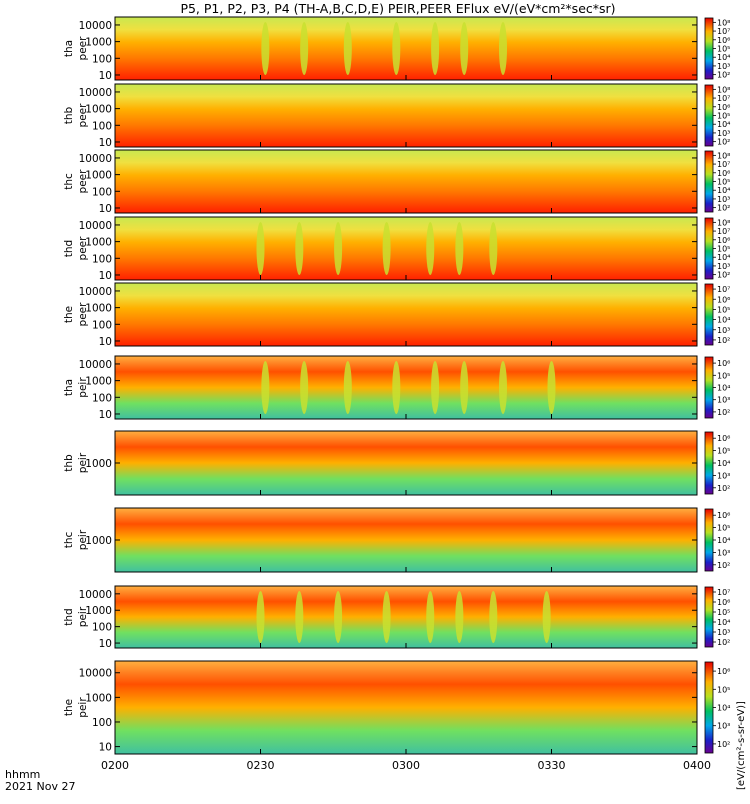  I want to click on date-label: 2021 Nov 27, so click(40, 786).